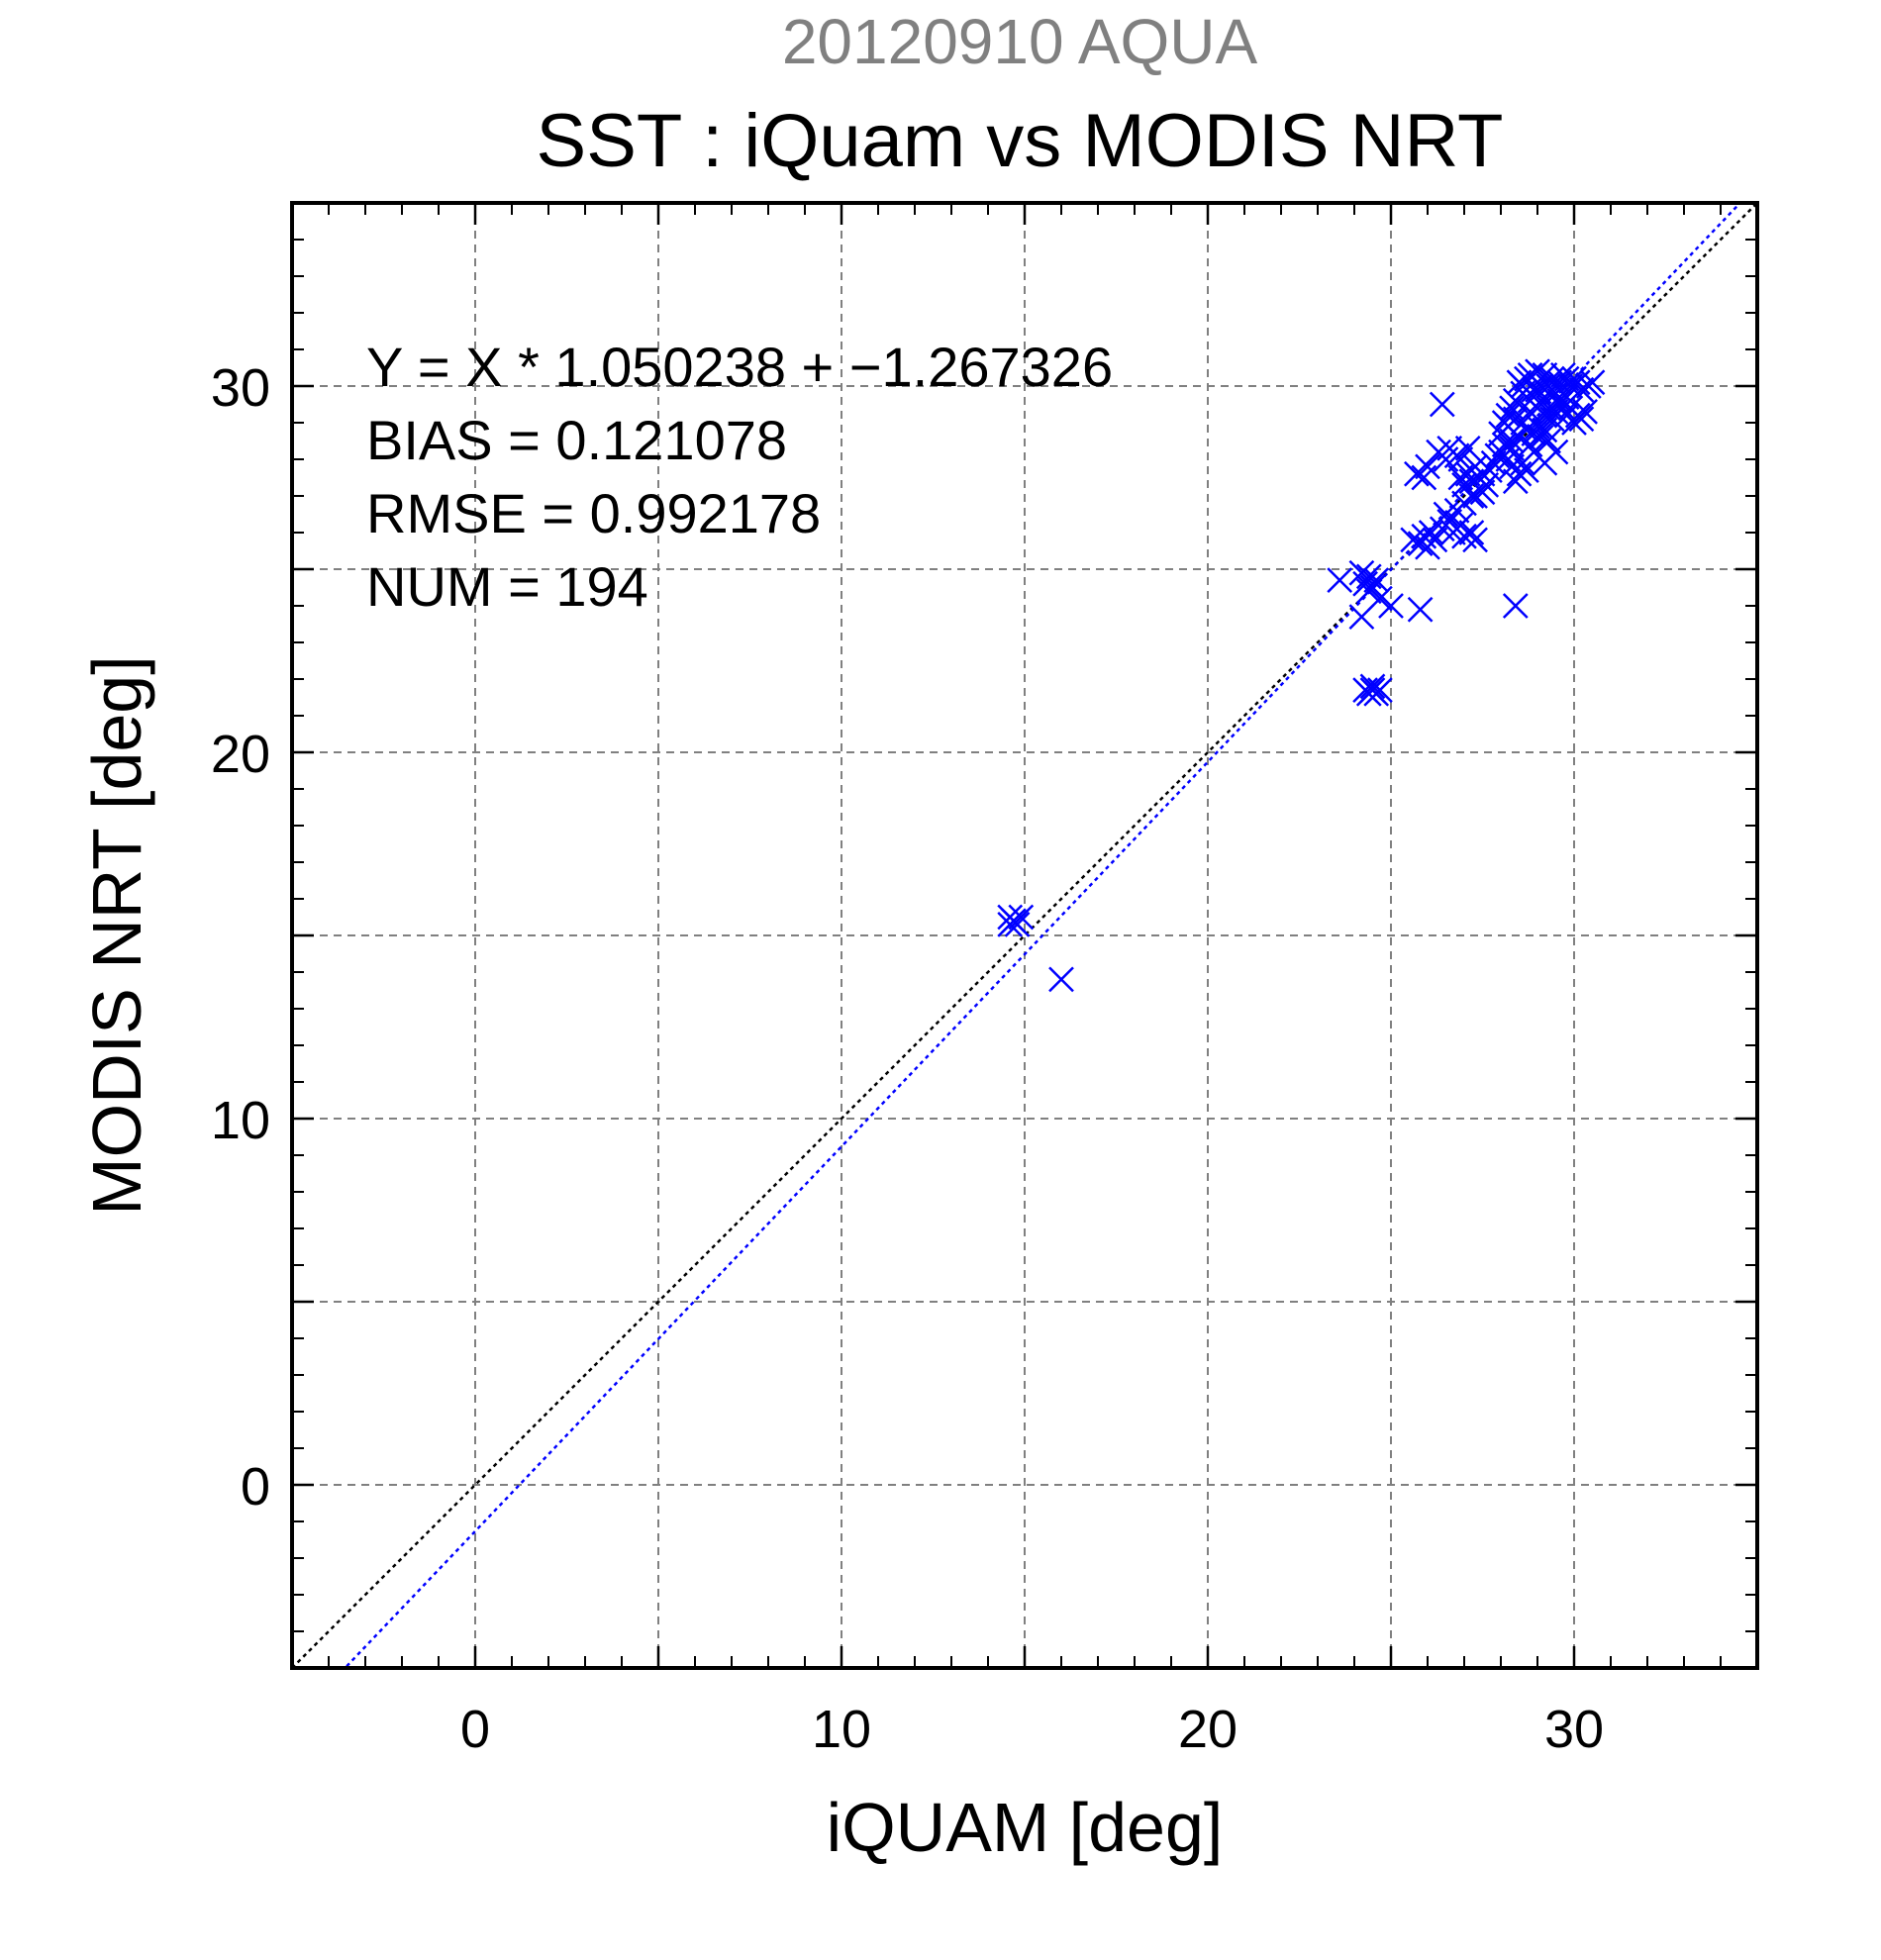 Image resolution: width=1881 pixels, height=1960 pixels. What do you see at coordinates (255, 1487) in the screenshot?
I see `y-tick-label: 0` at bounding box center [255, 1487].